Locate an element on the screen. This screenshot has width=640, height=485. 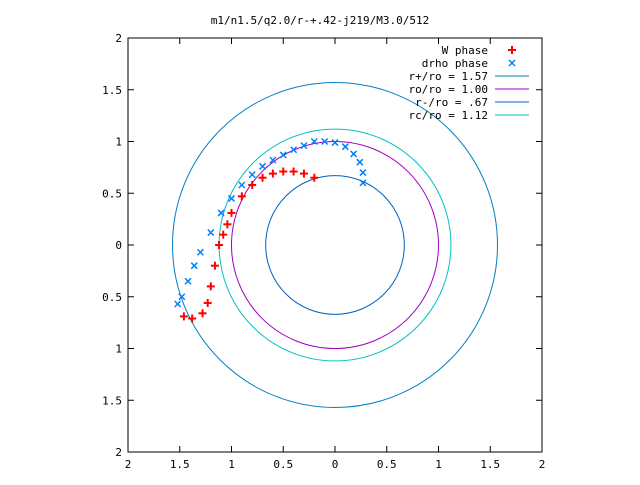
legend-label: rc/ro = 1.12 is located at coordinates (448, 115).